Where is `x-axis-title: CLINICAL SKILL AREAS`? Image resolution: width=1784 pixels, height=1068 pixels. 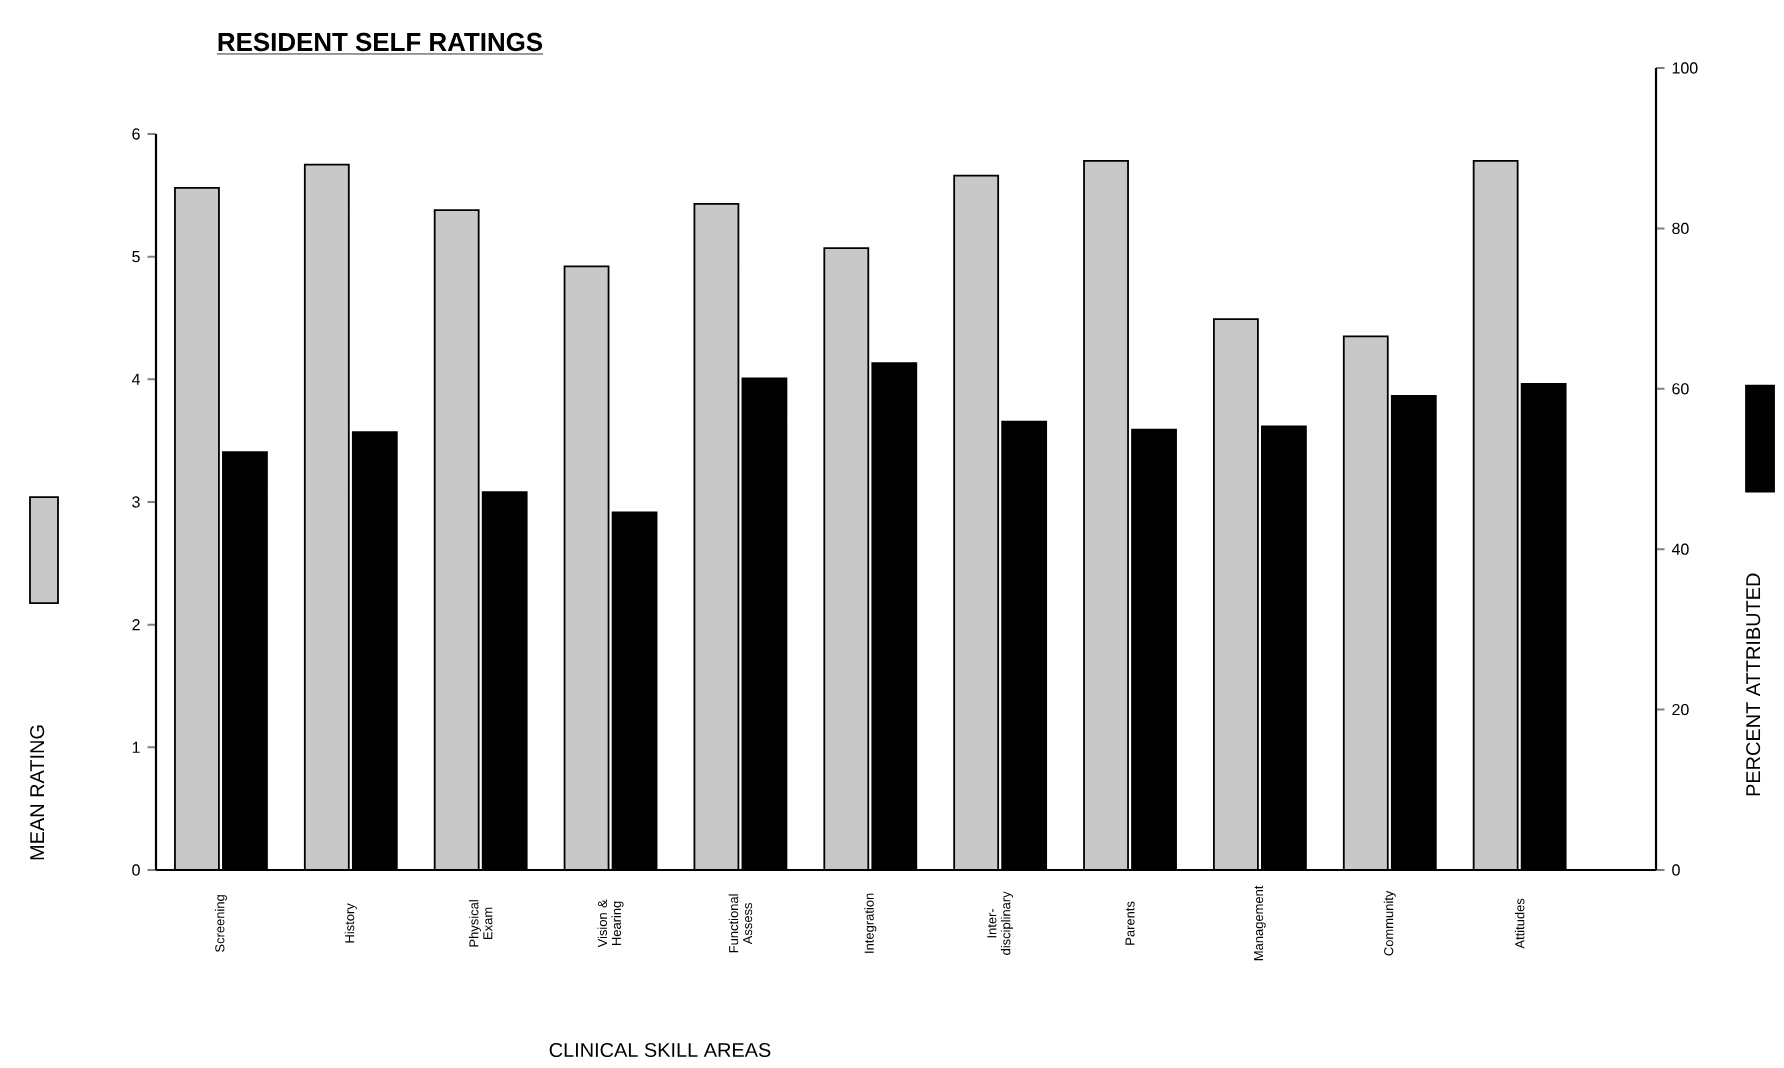
x-axis-title: CLINICAL SKILL AREAS is located at coordinates (660, 1050).